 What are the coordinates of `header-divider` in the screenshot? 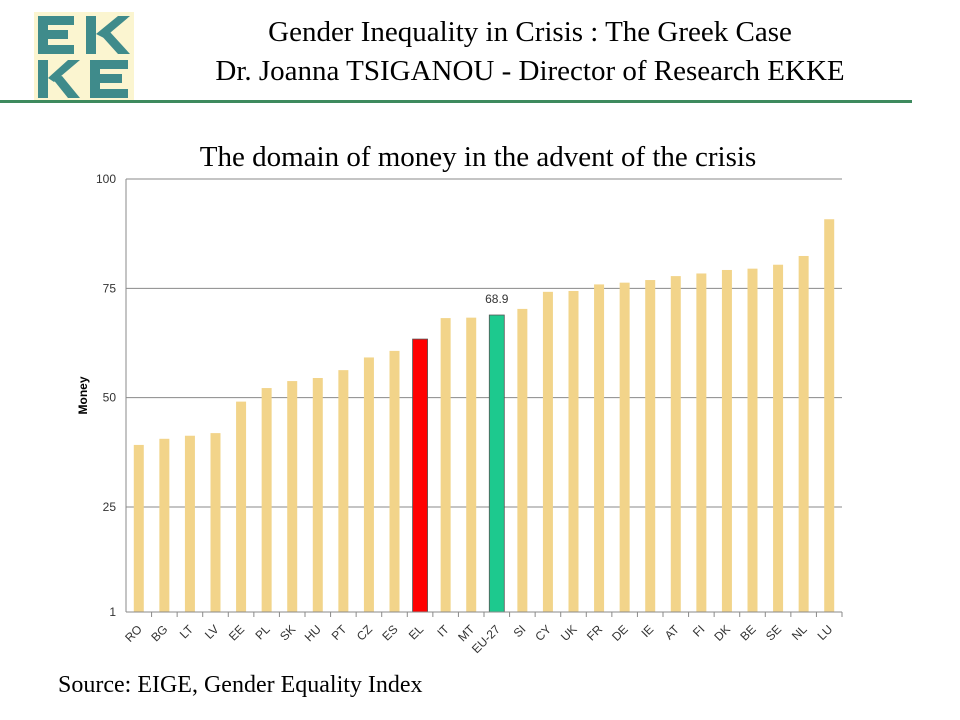 It's located at (456, 101).